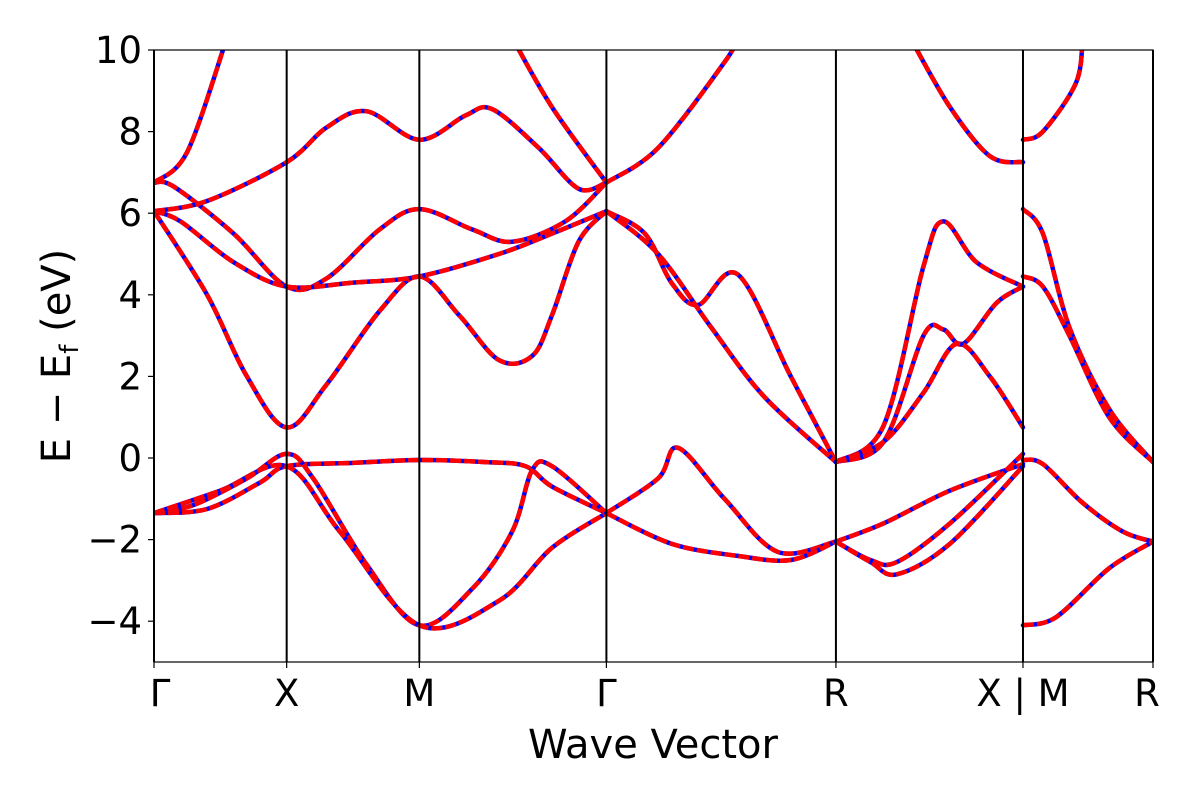  Describe the element at coordinates (1087, 583) in the screenshot. I see `band-23-dashed-line` at that location.